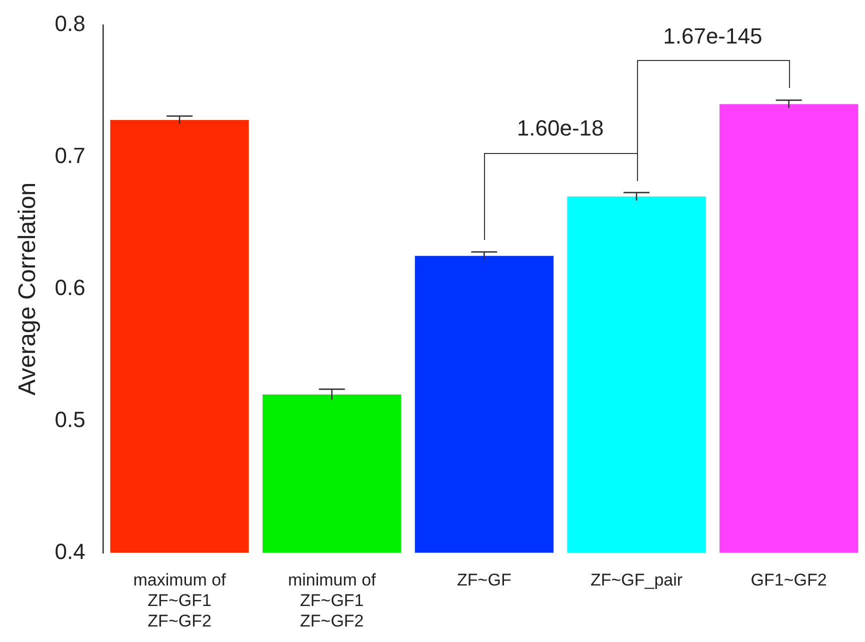 The image size is (865, 642). Describe the element at coordinates (712, 35) in the screenshot. I see `annotation: 1.67e-145` at that location.